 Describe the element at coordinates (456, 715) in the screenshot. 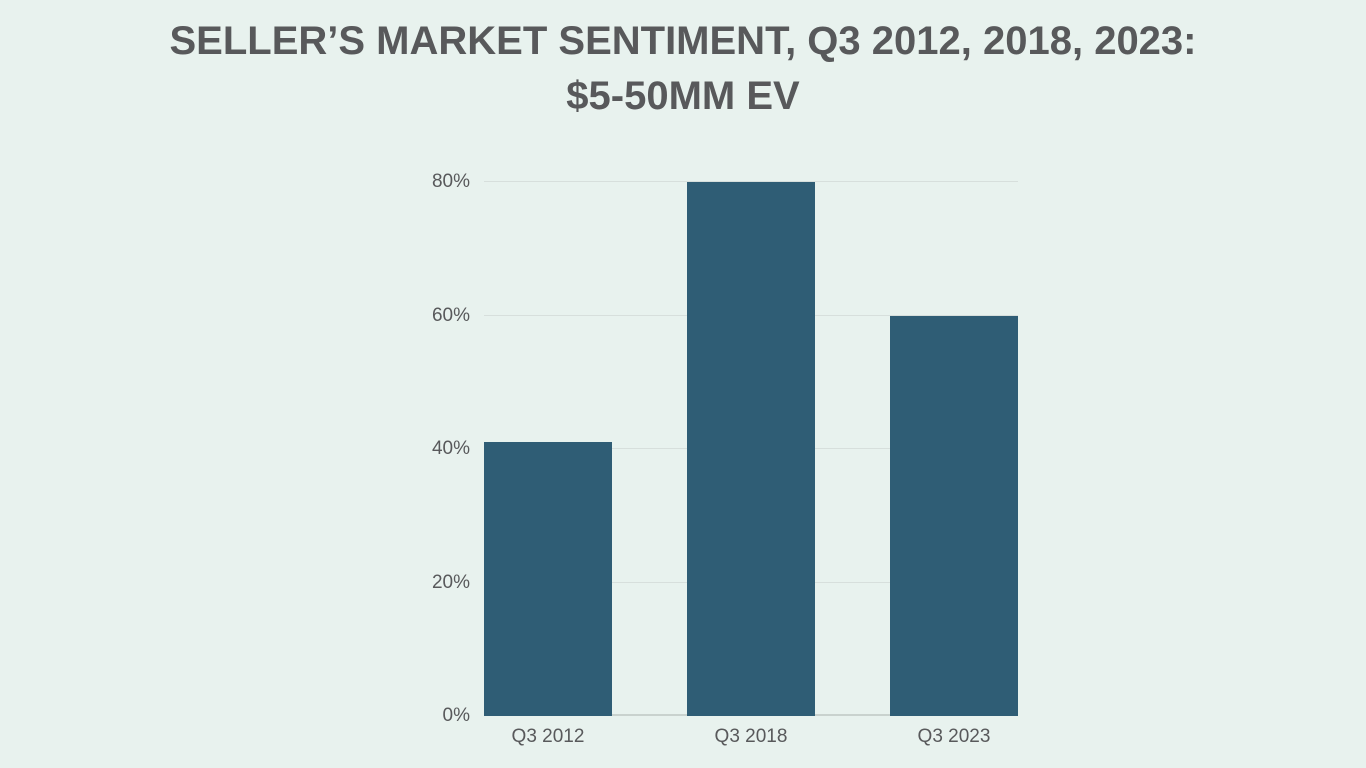

I see `y-tick-label-0: 0%` at that location.